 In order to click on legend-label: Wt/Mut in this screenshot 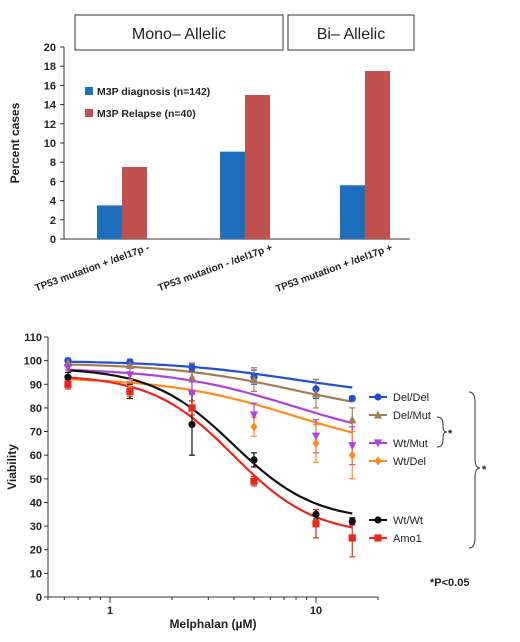, I will do `click(410, 444)`.